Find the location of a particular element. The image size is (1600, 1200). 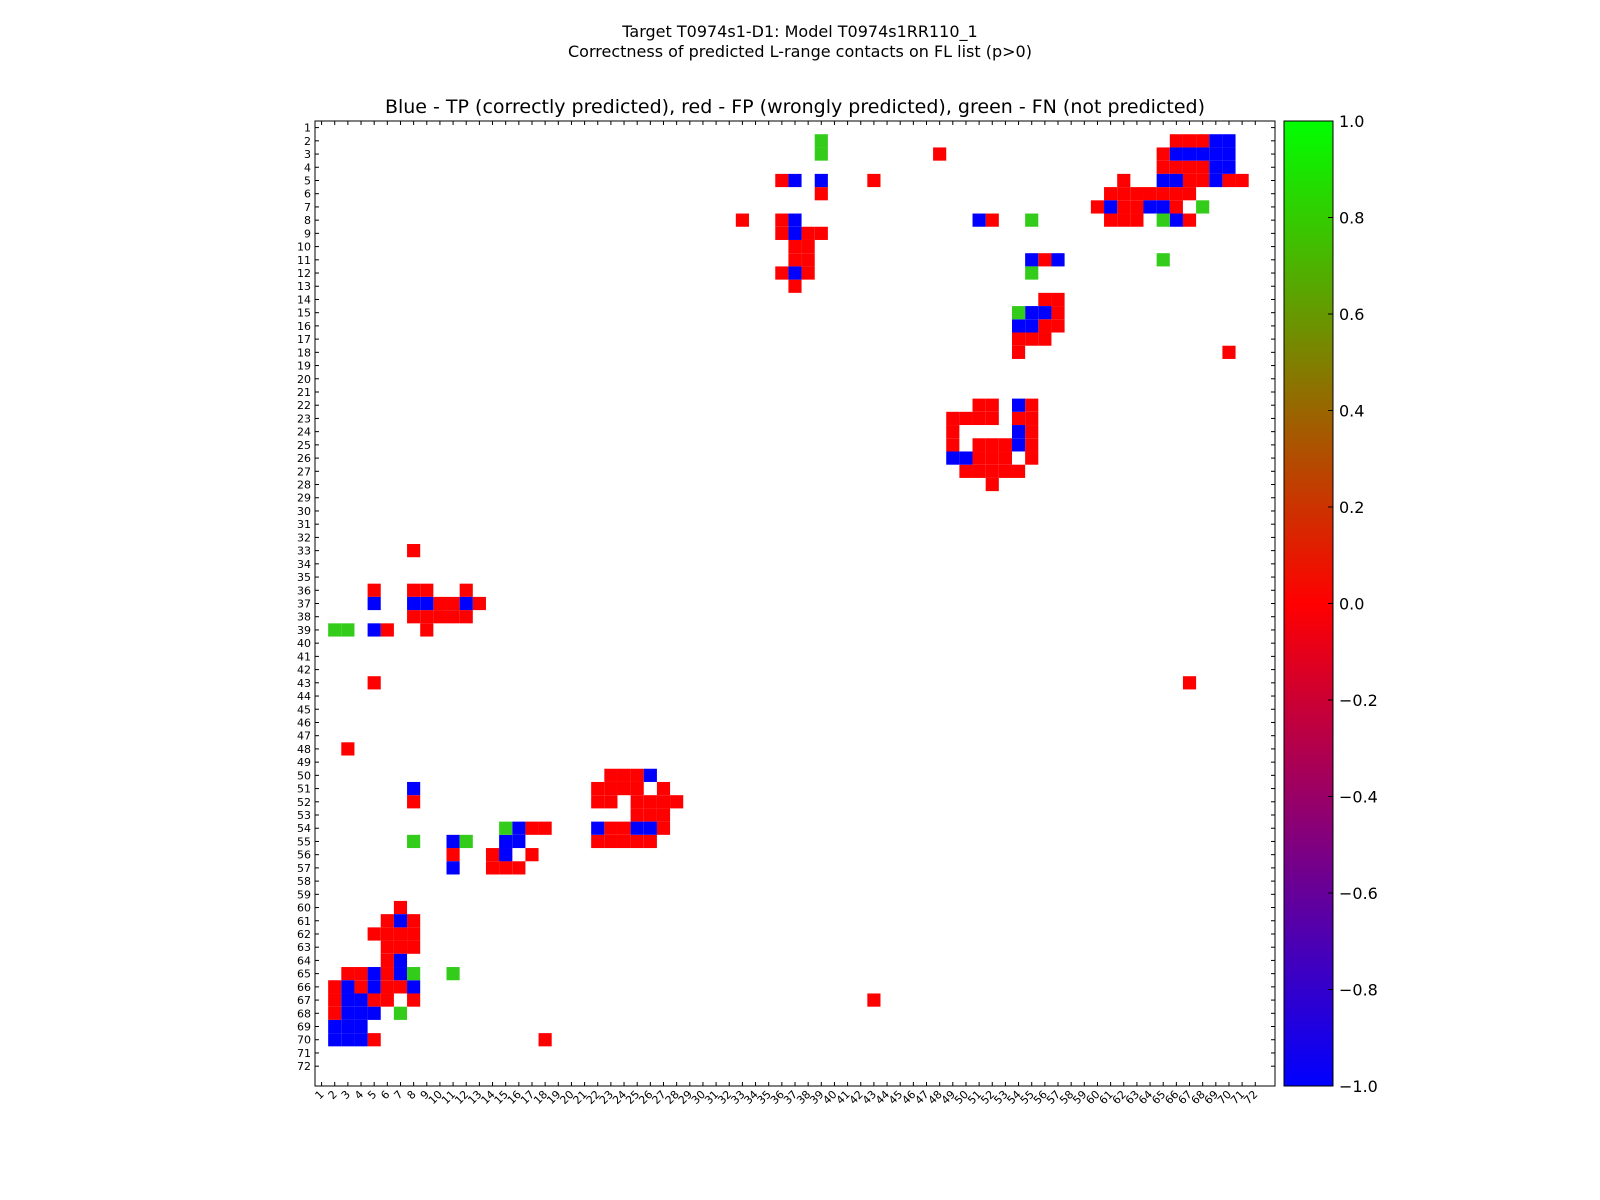

y-tick-label: 62 is located at coordinates (304, 934).